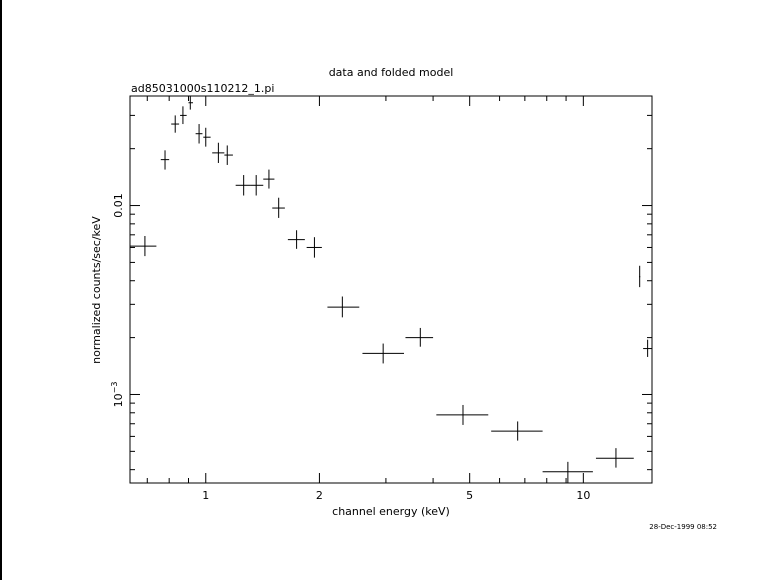 This screenshot has width=781, height=580. Describe the element at coordinates (1, 290) in the screenshot. I see `window-left-border` at that location.